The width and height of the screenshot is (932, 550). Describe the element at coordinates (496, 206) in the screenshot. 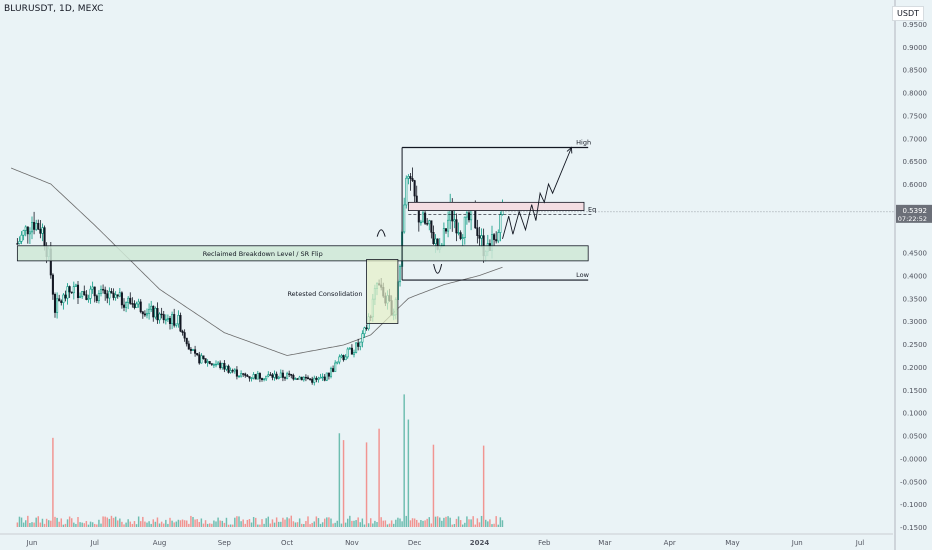

I see `eq-zone` at that location.